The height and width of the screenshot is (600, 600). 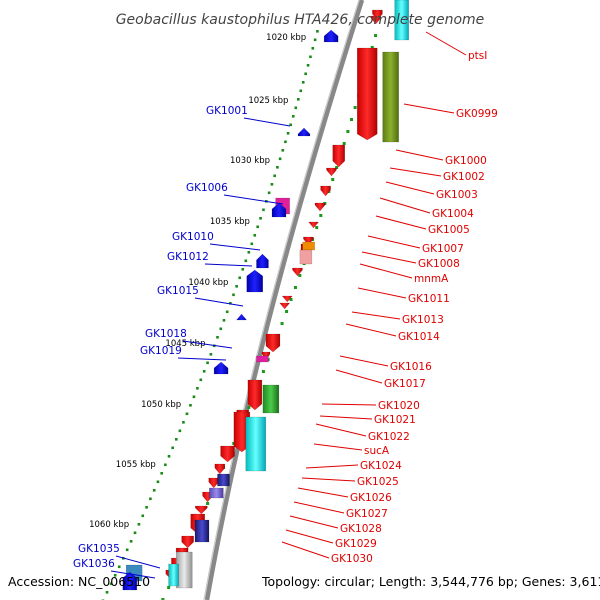 What do you see at coordinates (185, 344) in the screenshot?
I see `tick-label: 1045 kbp` at bounding box center [185, 344].